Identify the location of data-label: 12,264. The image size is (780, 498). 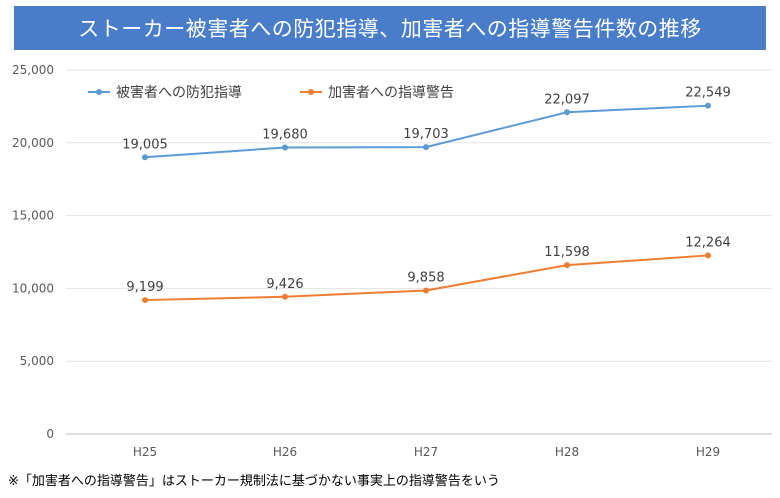
(708, 242).